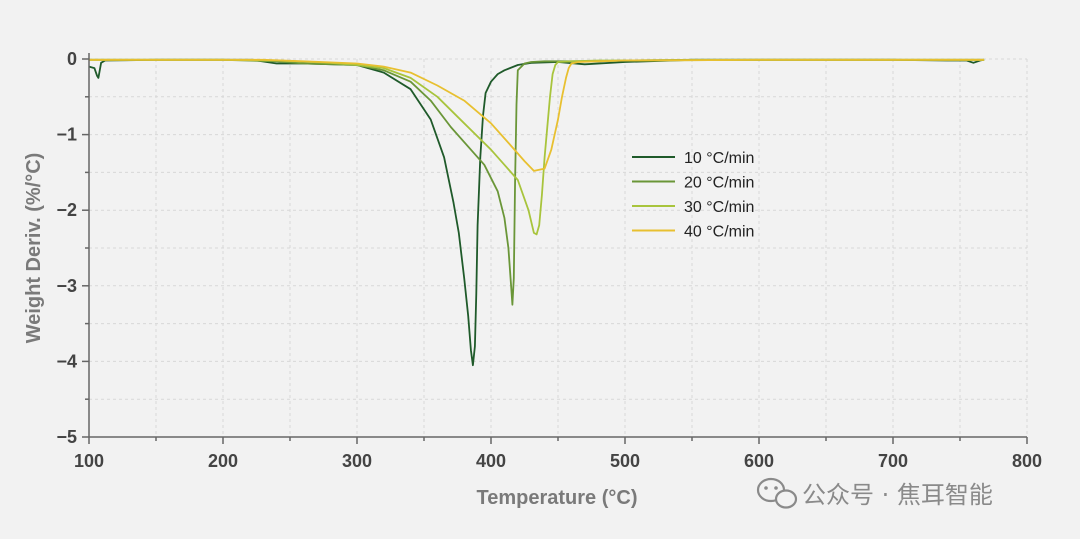 The height and width of the screenshot is (539, 1080). Describe the element at coordinates (89, 461) in the screenshot. I see `x-tick-label: 100` at that location.